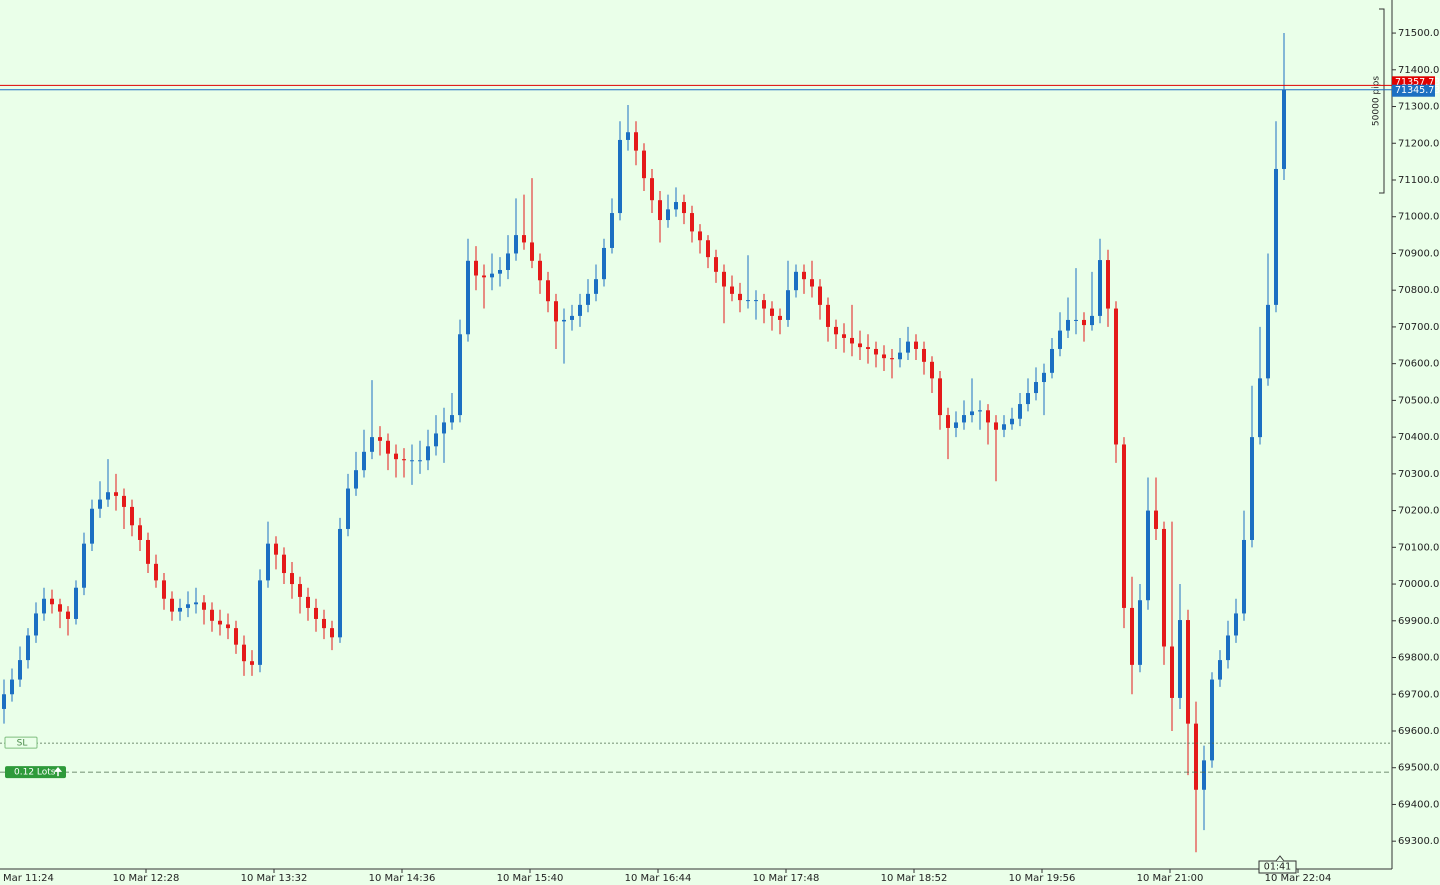 The image size is (1440, 885). Describe the element at coordinates (1417, 82) in the screenshot. I see `price-label: 71357.73` at that location.